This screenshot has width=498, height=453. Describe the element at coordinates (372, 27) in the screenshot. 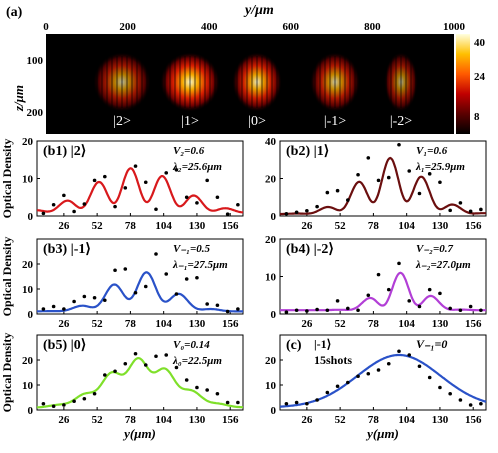

I see `panel-a-xtick: 800` at that location.